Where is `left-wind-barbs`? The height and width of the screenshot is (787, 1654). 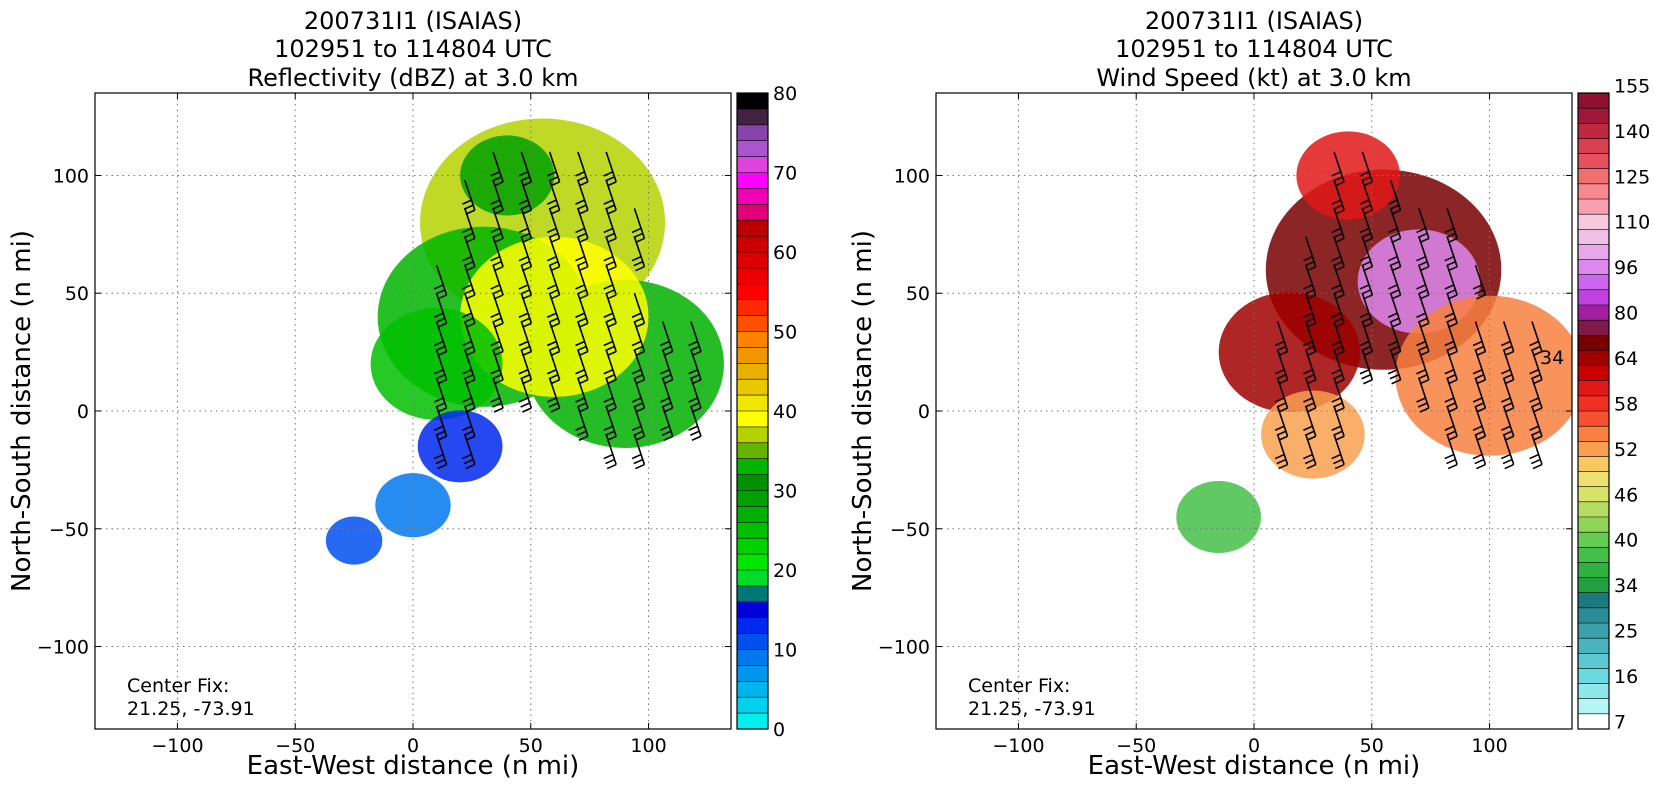
left-wind-barbs is located at coordinates (567, 310).